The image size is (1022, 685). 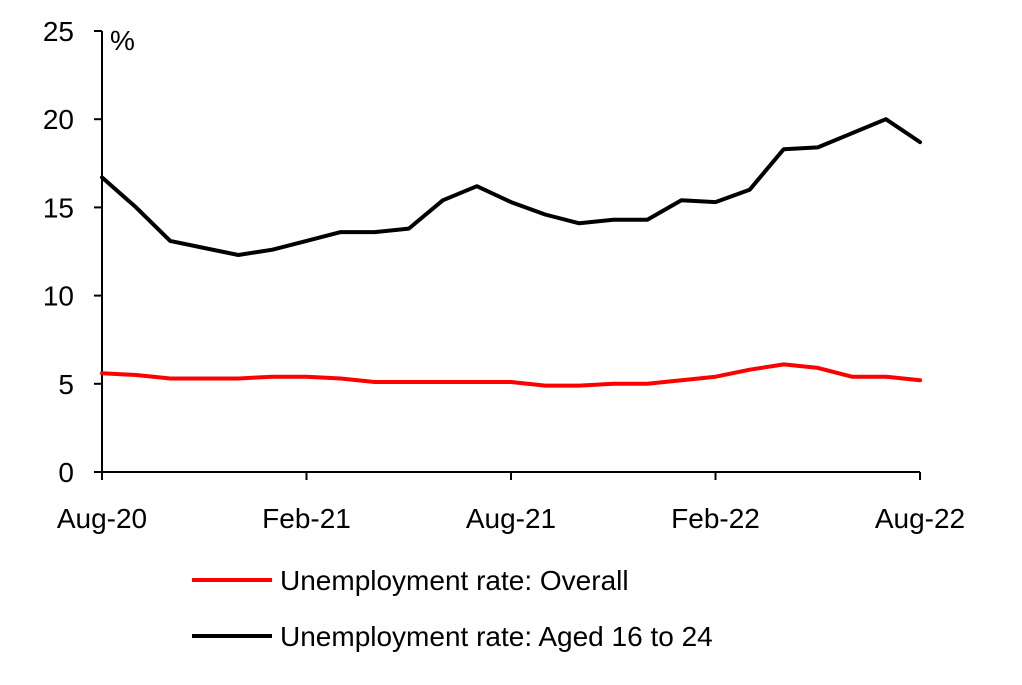 What do you see at coordinates (66, 384) in the screenshot?
I see `y-tick-label: 5` at bounding box center [66, 384].